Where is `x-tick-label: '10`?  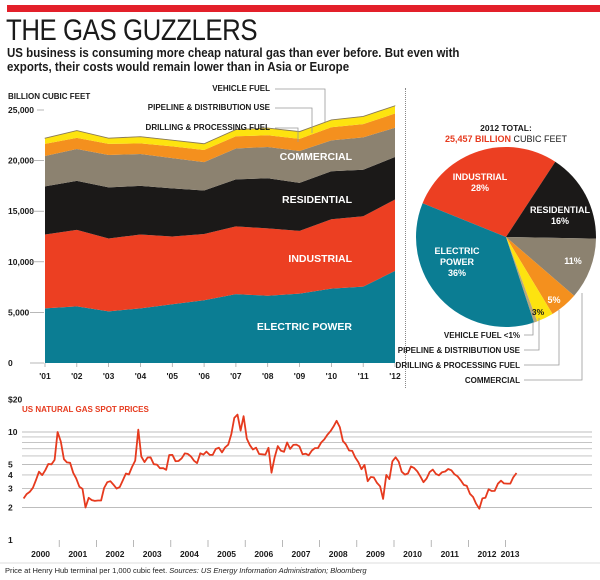 x-tick-label: '10 is located at coordinates (332, 376).